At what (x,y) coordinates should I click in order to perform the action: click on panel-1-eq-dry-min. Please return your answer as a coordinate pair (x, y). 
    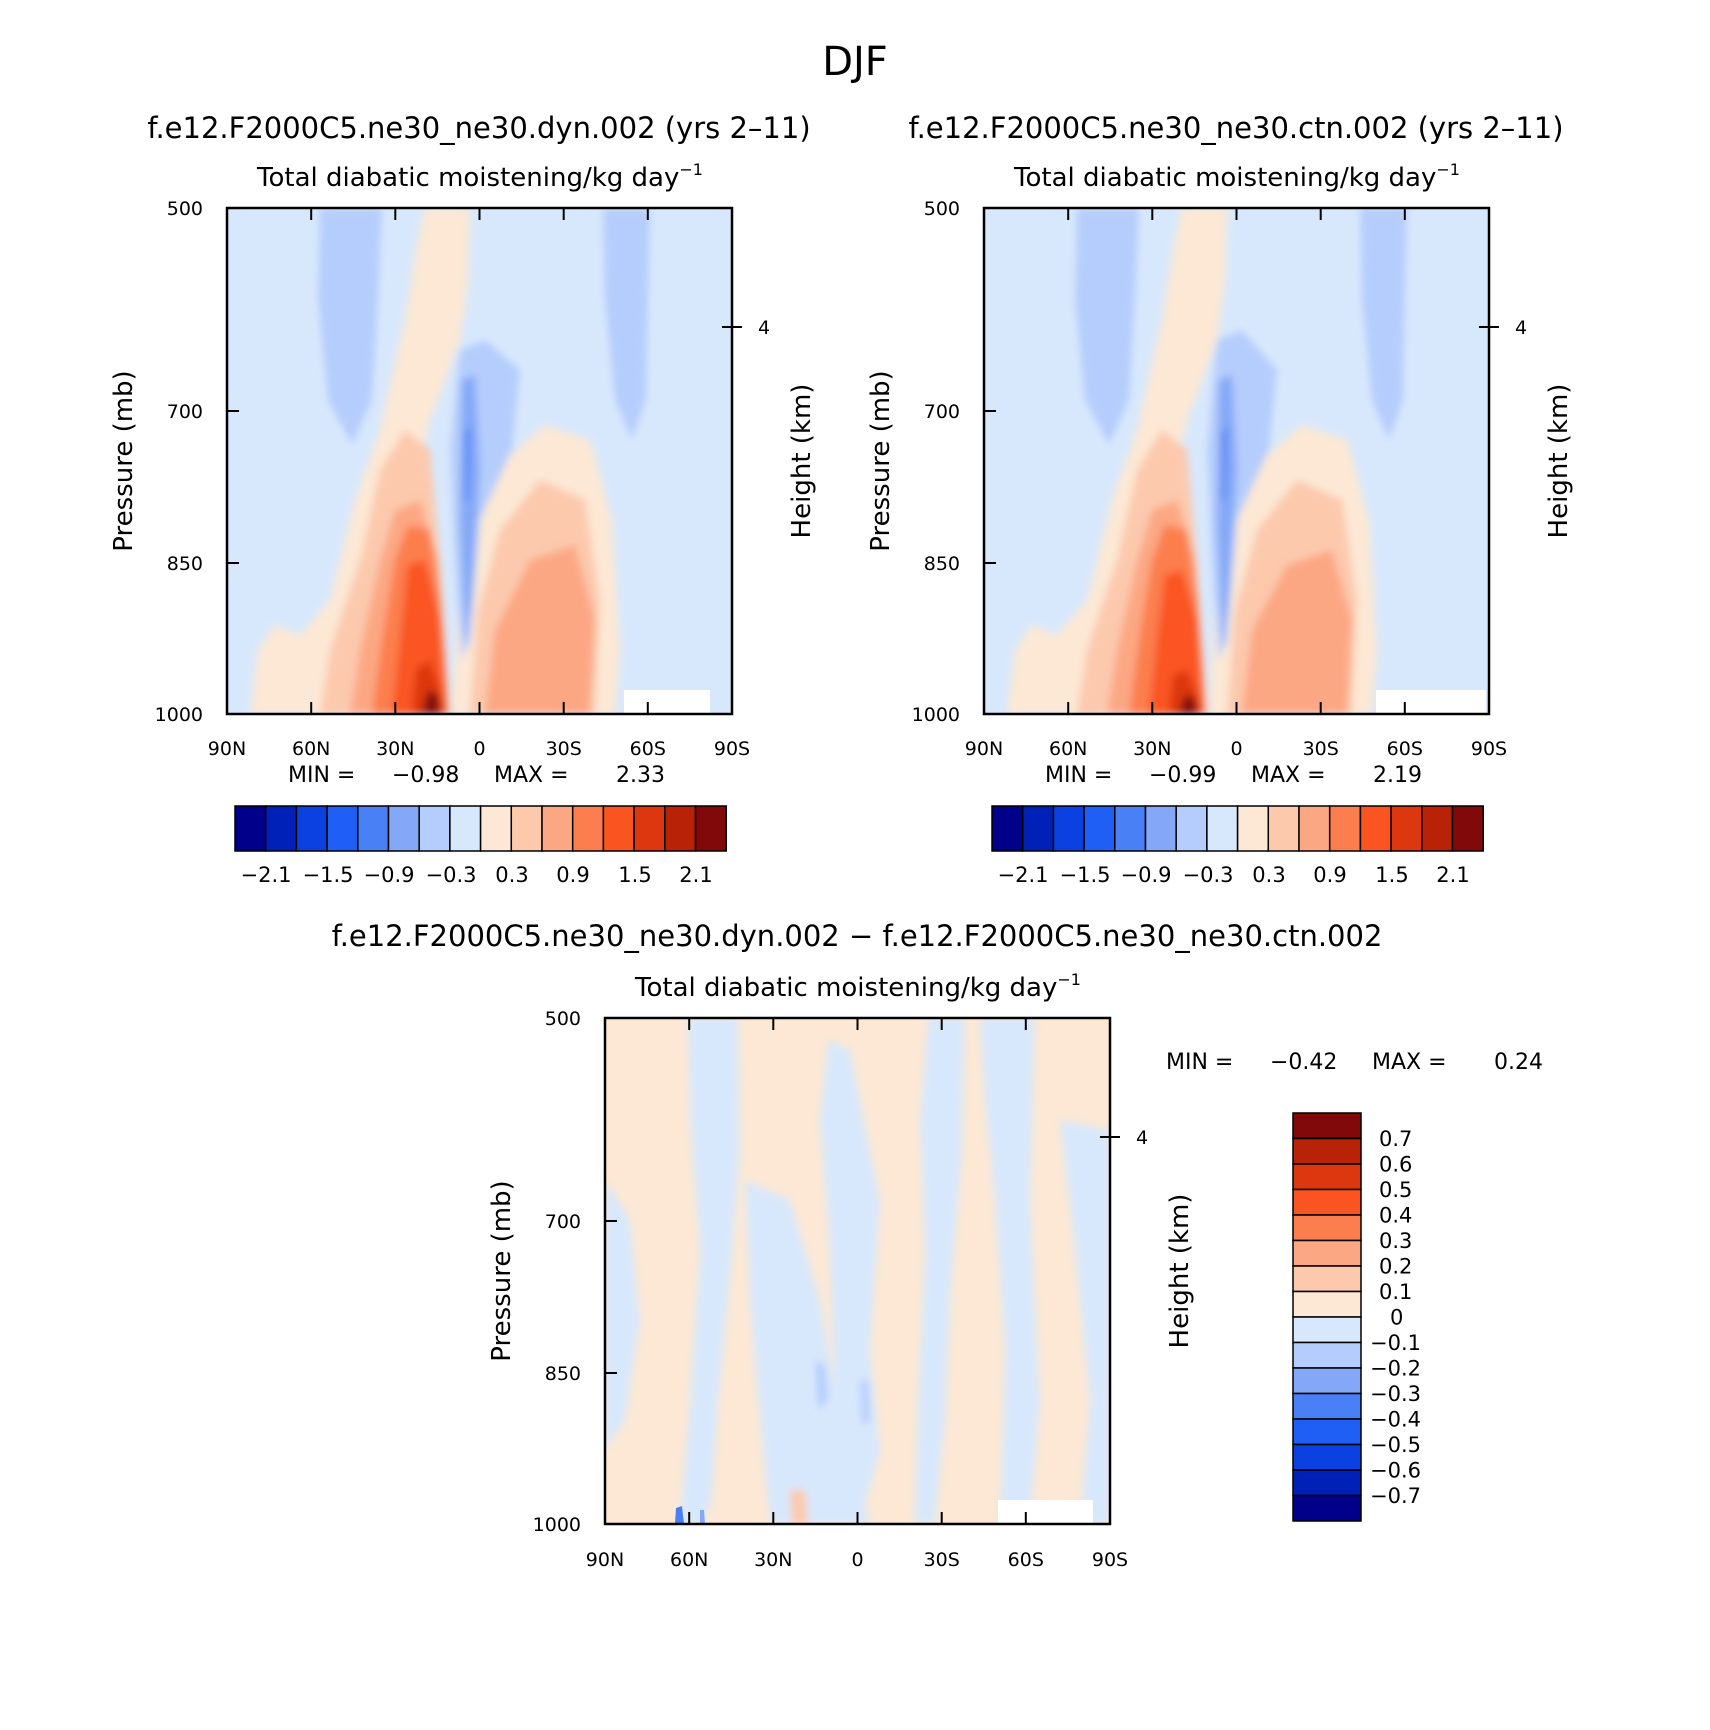
    Looking at the image, I should click on (467, 465).